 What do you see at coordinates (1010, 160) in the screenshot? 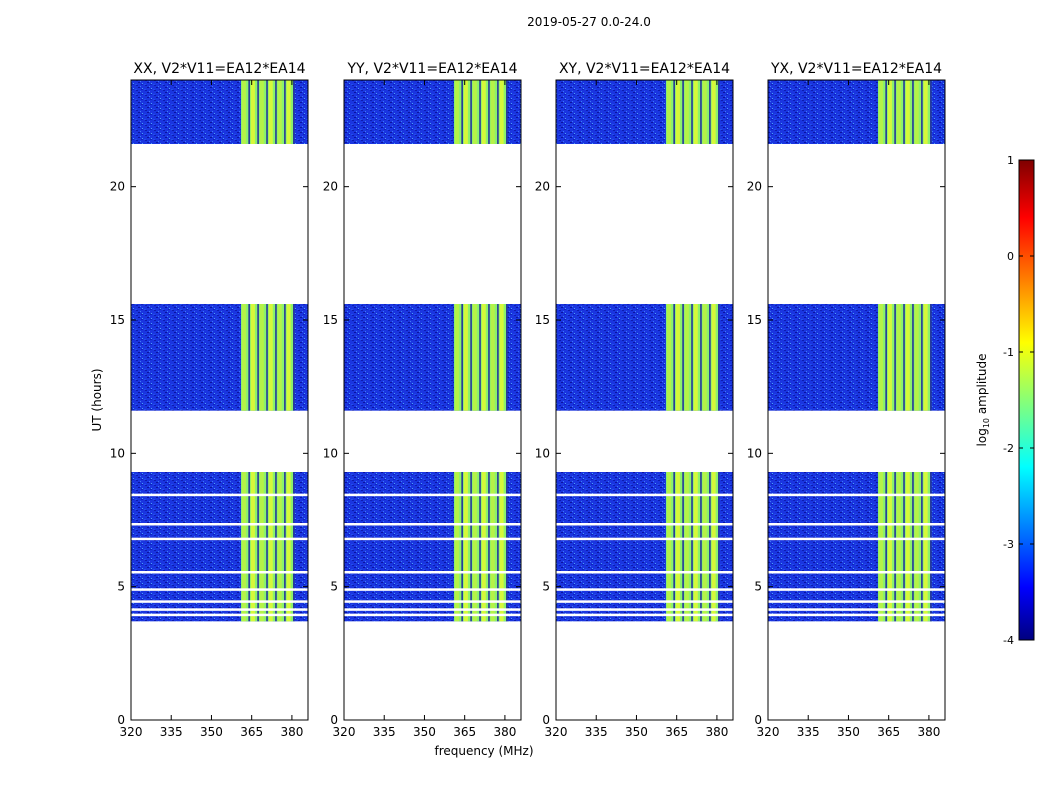
I see `colorbar-tick-label: 1` at bounding box center [1010, 160].